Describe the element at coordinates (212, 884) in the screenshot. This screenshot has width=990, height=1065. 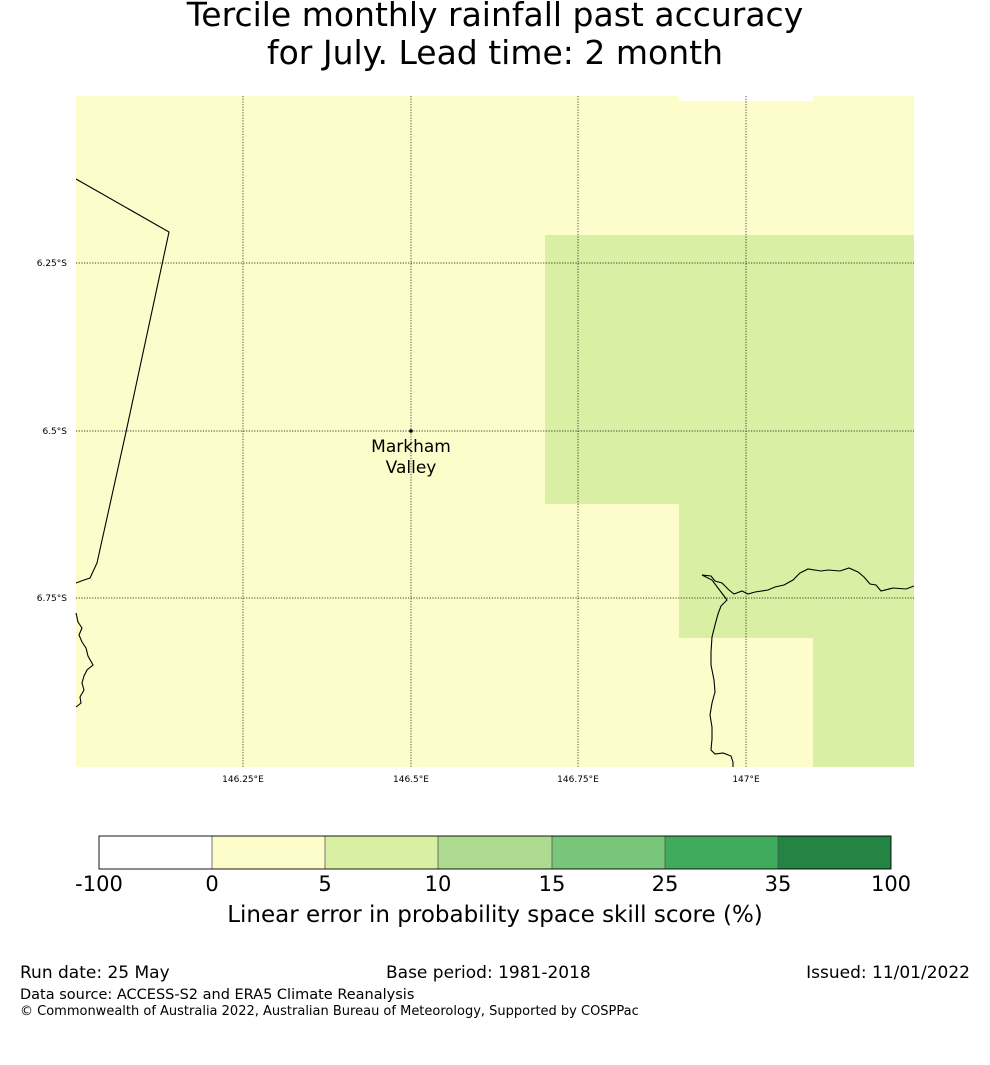
I see `colorbar-tick-label: 0` at that location.